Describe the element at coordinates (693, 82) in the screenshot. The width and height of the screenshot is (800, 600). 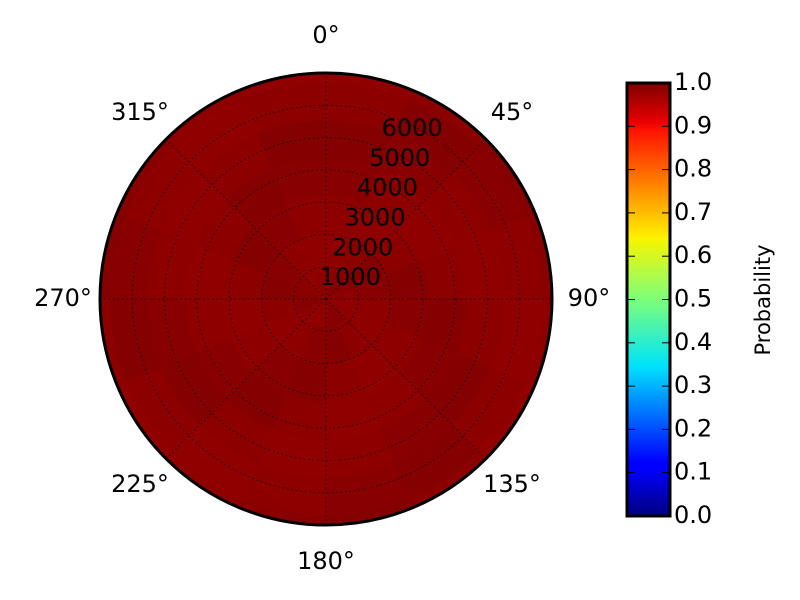
I see `colorbar-tick-label: 1.0` at that location.